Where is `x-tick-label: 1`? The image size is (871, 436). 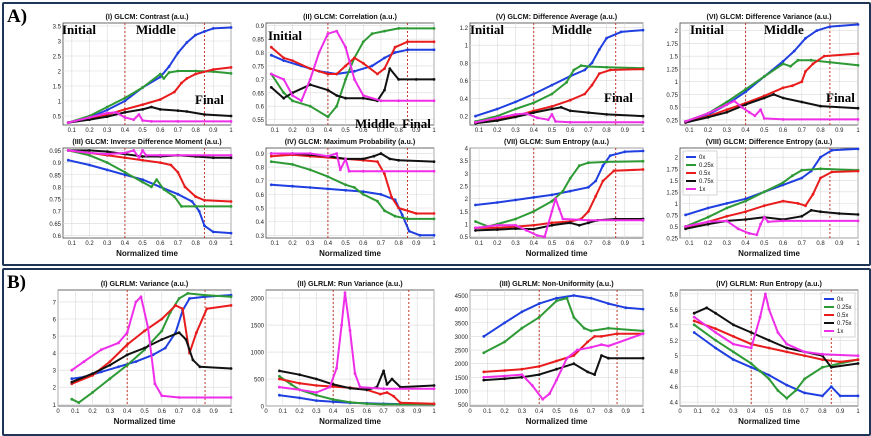
x-tick-label: 1 is located at coordinates (434, 244).